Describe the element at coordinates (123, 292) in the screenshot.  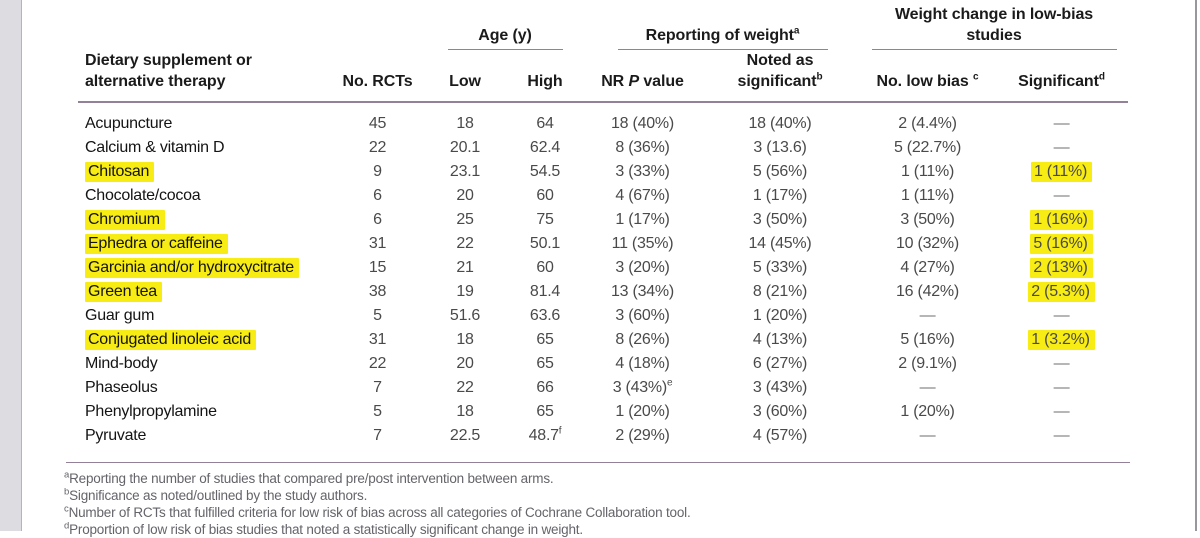
I see `therapy-name: Green tea` at that location.